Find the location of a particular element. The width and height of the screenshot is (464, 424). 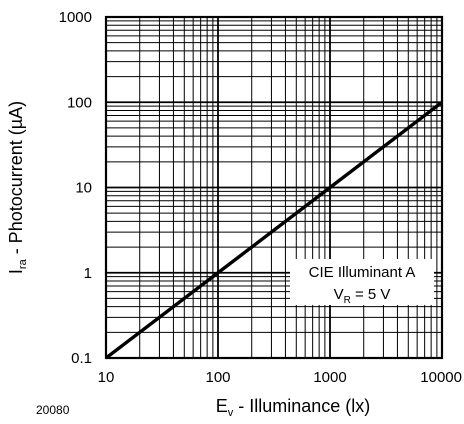

y-tick-label: 1 is located at coordinates (88, 273).